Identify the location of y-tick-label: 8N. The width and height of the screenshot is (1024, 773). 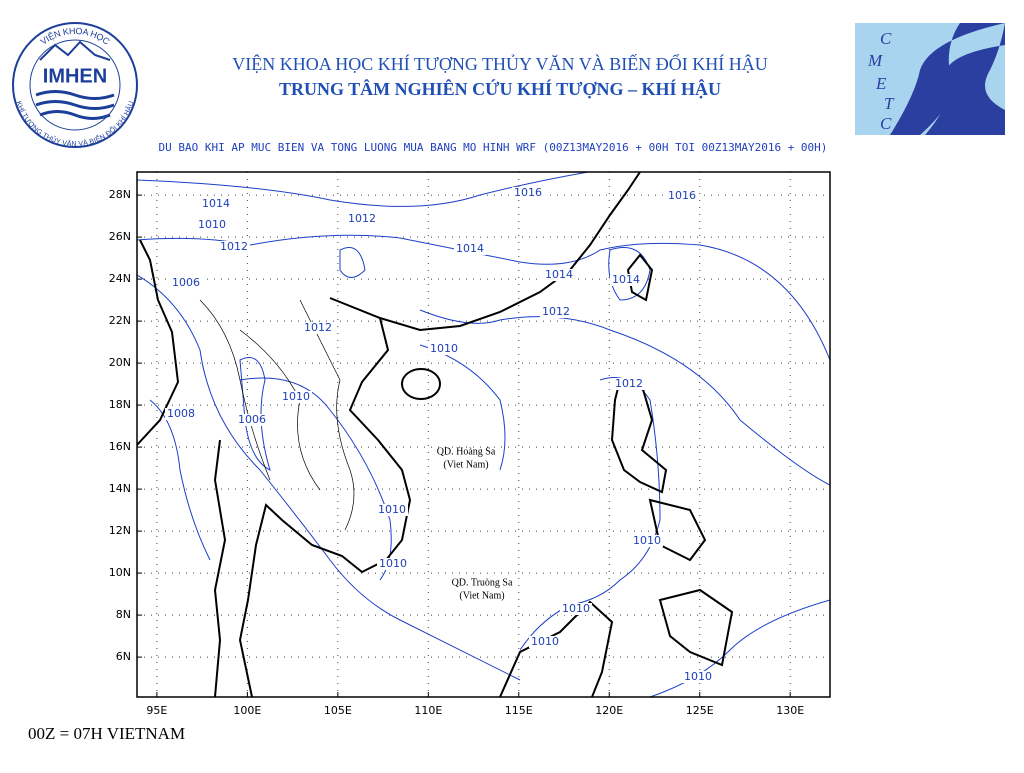
(123, 614).